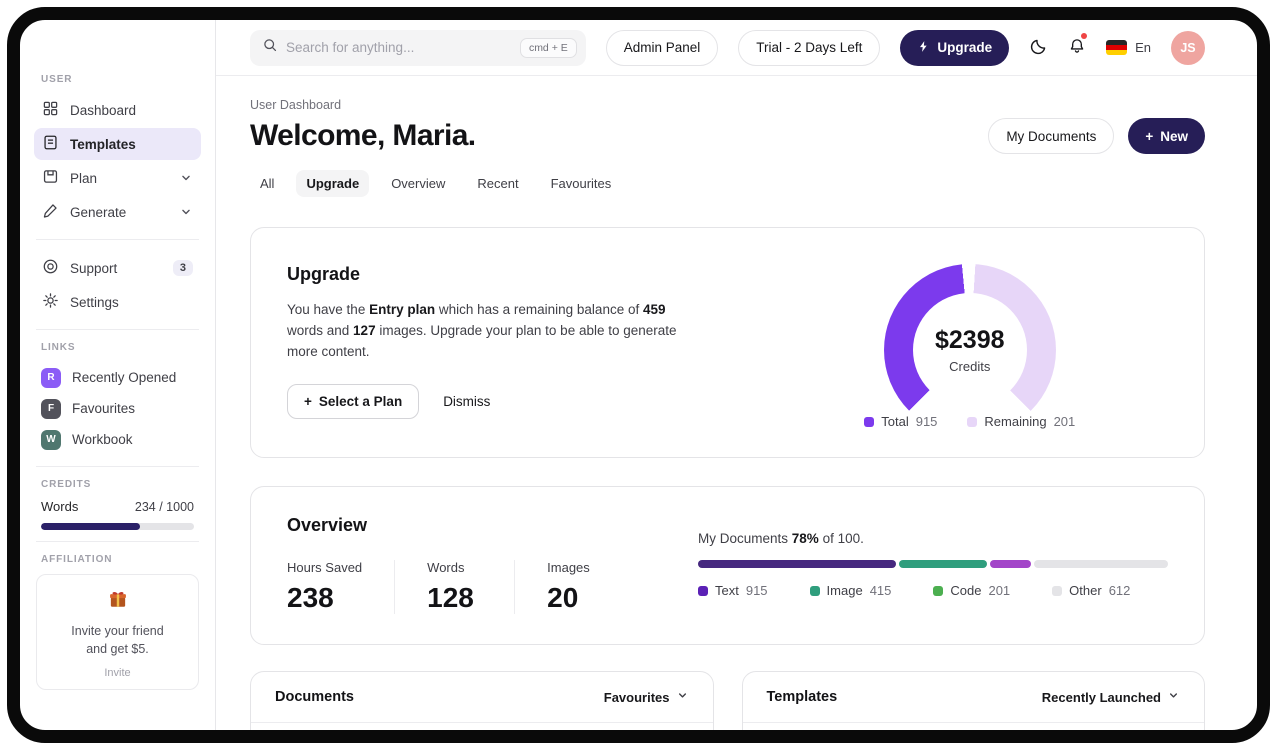 The height and width of the screenshot is (750, 1277). What do you see at coordinates (399, 47) in the screenshot?
I see `search-input` at bounding box center [399, 47].